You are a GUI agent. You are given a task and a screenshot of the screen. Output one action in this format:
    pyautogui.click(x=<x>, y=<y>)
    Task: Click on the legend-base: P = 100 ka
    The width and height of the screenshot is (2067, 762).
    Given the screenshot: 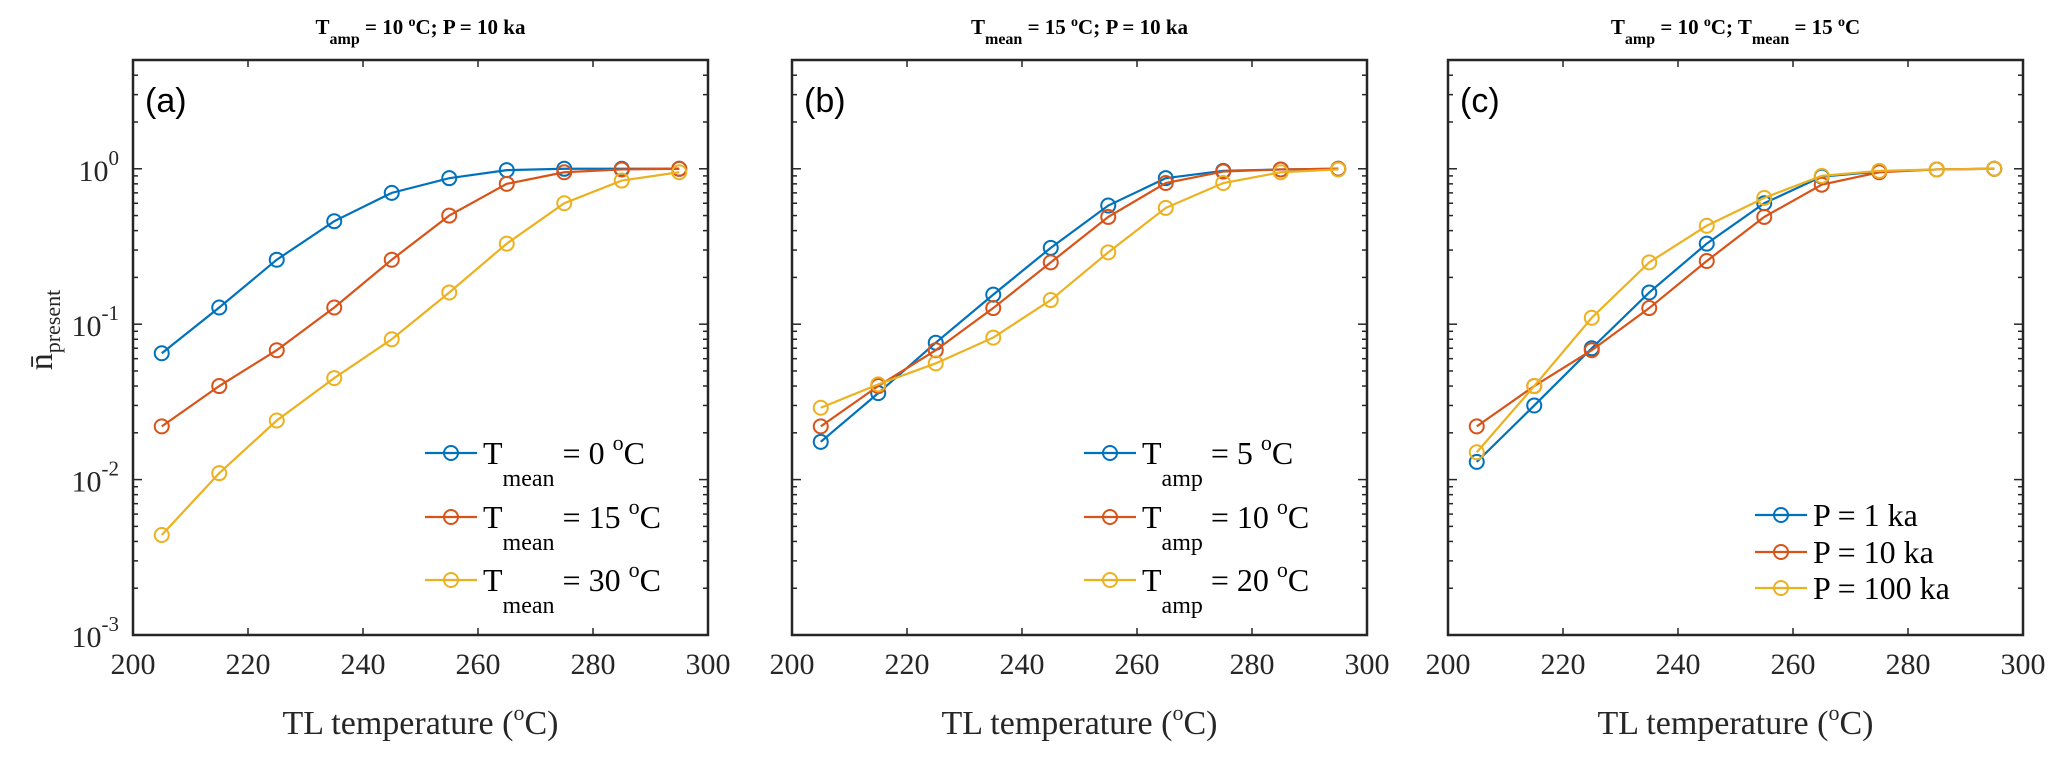 What is the action you would take?
    pyautogui.click(x=1881, y=588)
    